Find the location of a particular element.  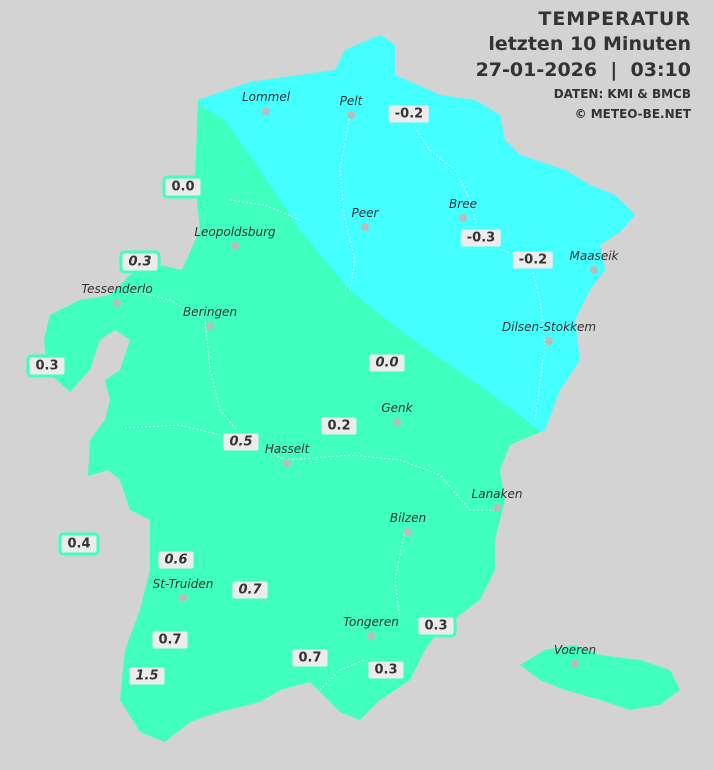

city-label: Peer is located at coordinates (365, 213).